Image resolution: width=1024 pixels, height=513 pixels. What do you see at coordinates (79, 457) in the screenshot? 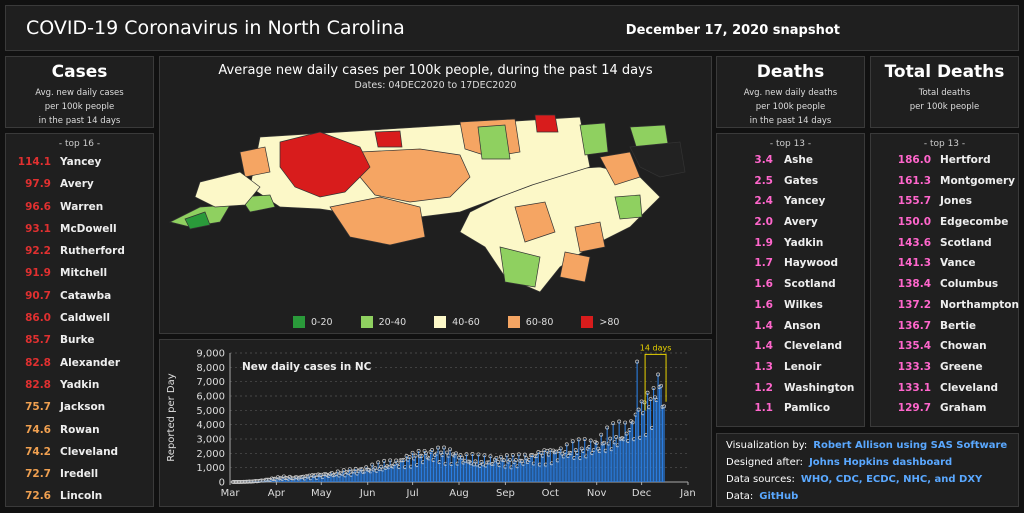
I see `list-item: 74.2 Cleveland` at bounding box center [79, 457].